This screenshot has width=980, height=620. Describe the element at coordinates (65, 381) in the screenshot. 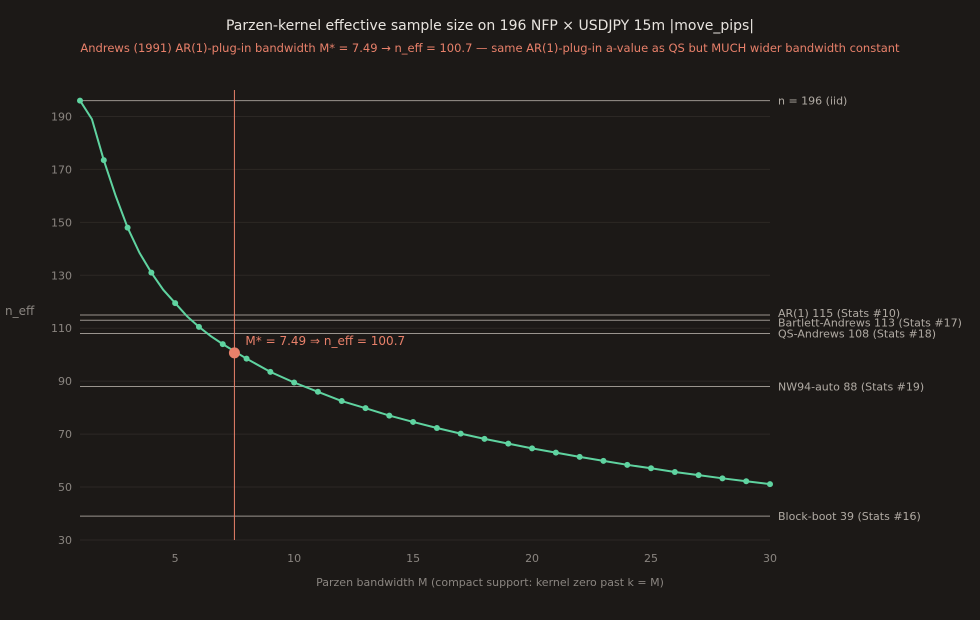

I see `y-tick-label: 90` at that location.